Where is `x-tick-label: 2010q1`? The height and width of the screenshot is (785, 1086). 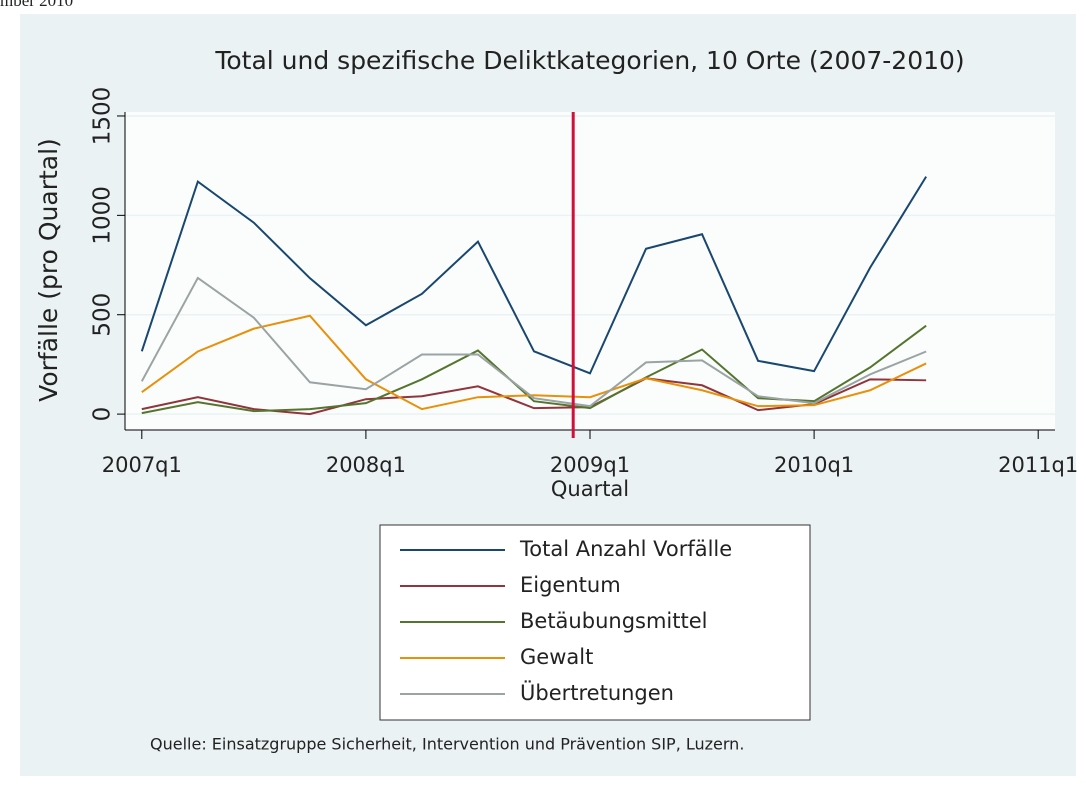
x-tick-label: 2010q1 is located at coordinates (814, 465).